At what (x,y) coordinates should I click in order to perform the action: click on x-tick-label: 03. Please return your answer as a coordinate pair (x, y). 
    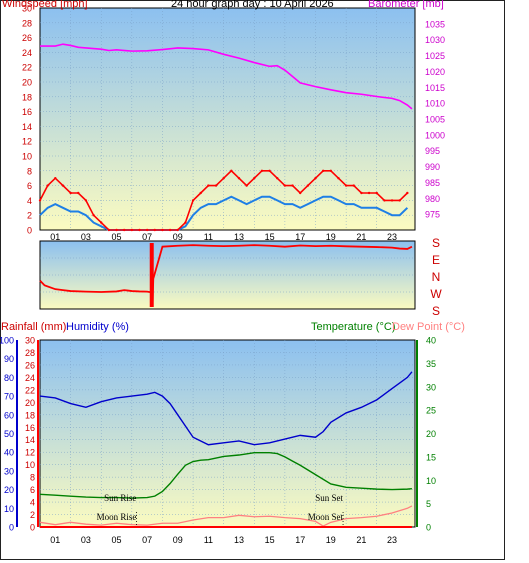
    Looking at the image, I should click on (86, 540).